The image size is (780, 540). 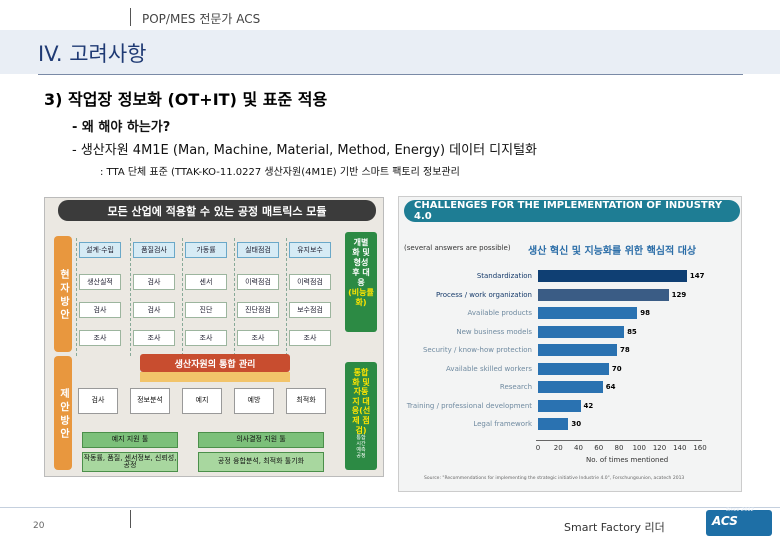 I want to click on x-axis-line, so click(x=619, y=440).